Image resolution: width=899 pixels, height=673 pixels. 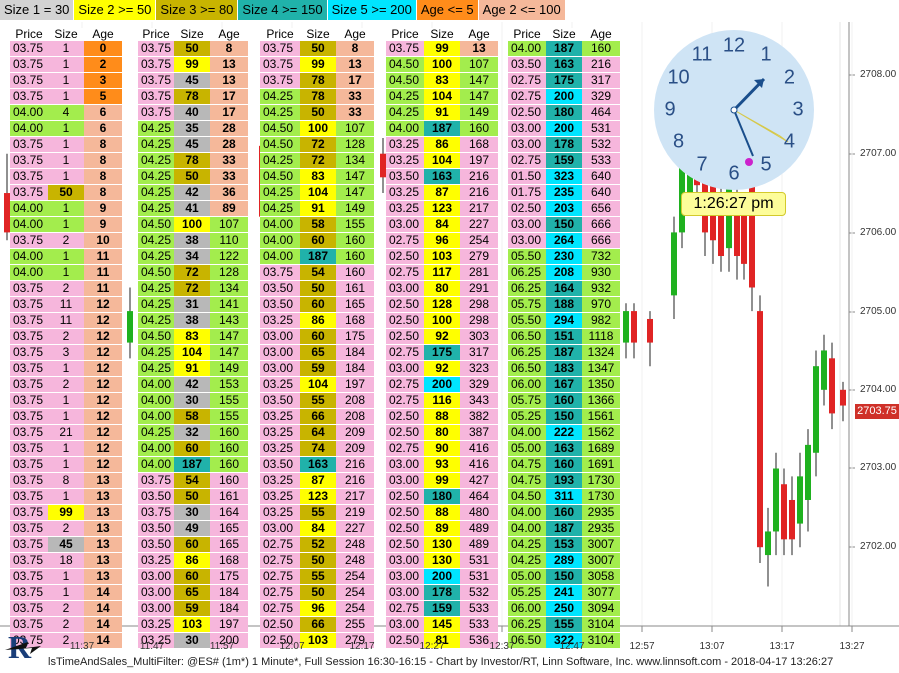 What do you see at coordinates (229, 560) in the screenshot?
I see `trade-age: 168` at bounding box center [229, 560].